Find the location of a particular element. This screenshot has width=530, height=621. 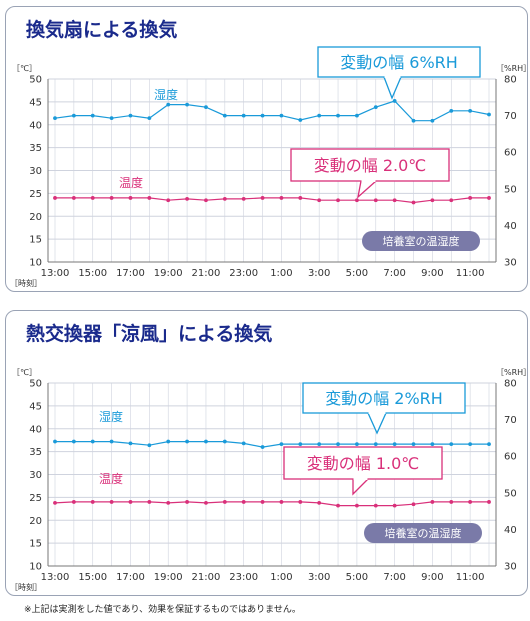

y-tick-label-left: 45 is located at coordinates (35, 102).